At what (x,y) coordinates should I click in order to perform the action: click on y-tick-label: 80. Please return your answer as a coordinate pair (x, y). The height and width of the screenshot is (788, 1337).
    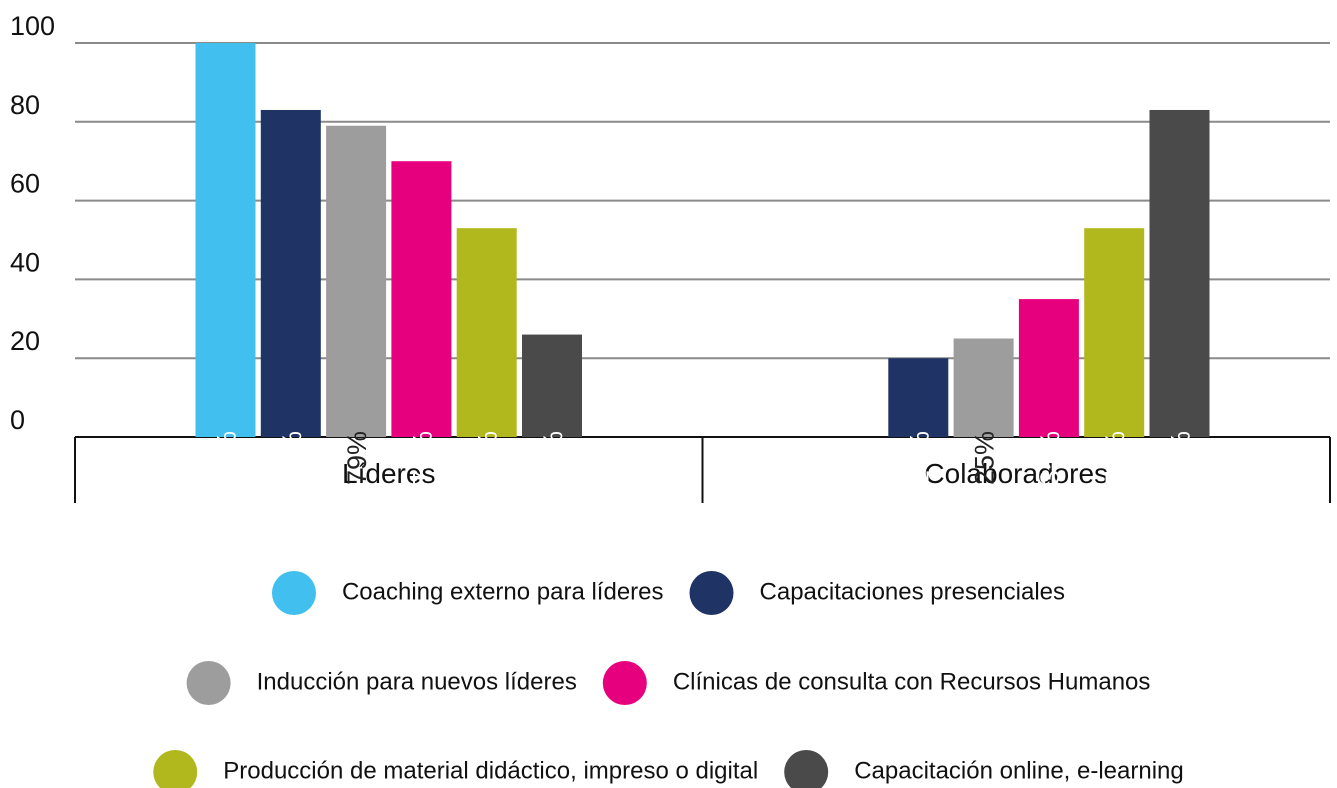
    Looking at the image, I should click on (25, 105).